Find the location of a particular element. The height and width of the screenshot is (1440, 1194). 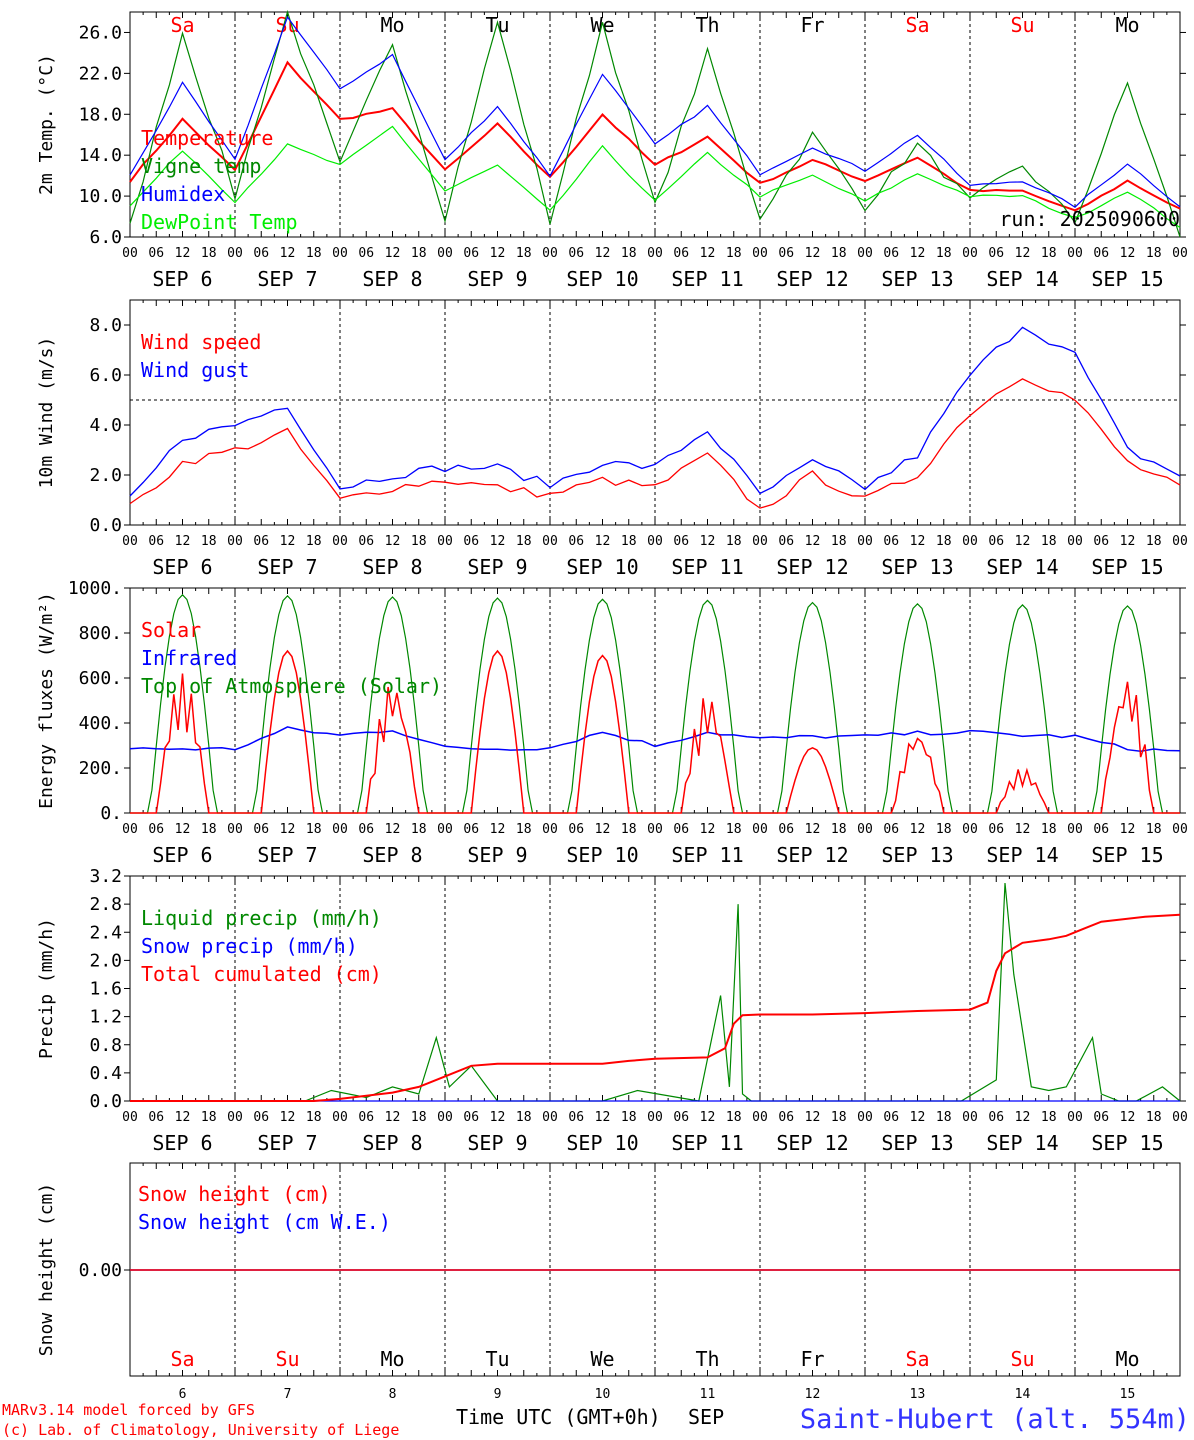

legend-entry: Snow height (cm) is located at coordinates (234, 1194).